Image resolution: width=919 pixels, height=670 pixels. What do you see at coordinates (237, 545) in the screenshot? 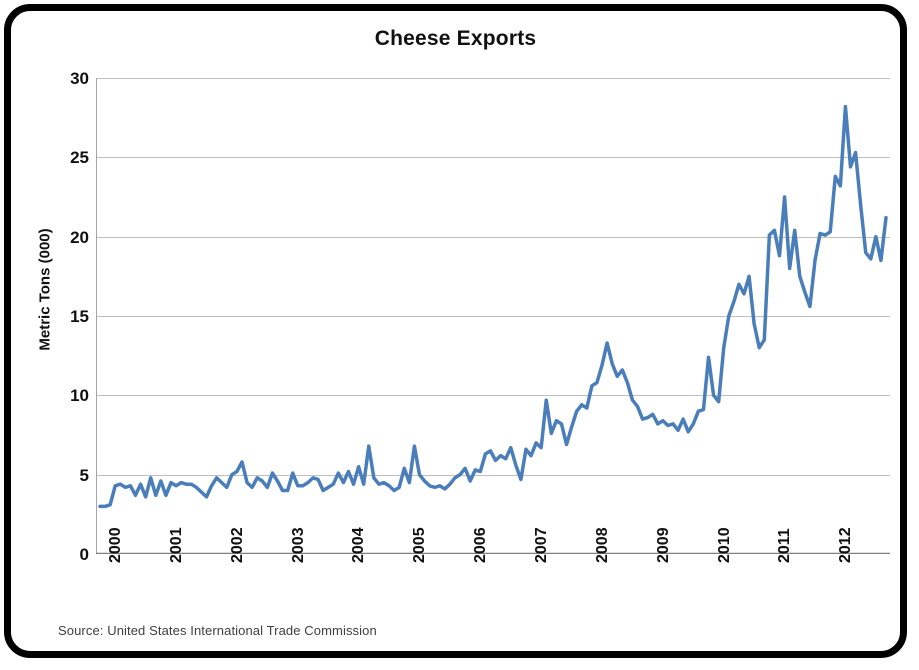
I see `x-axis-tick-label: 2002` at bounding box center [237, 545].